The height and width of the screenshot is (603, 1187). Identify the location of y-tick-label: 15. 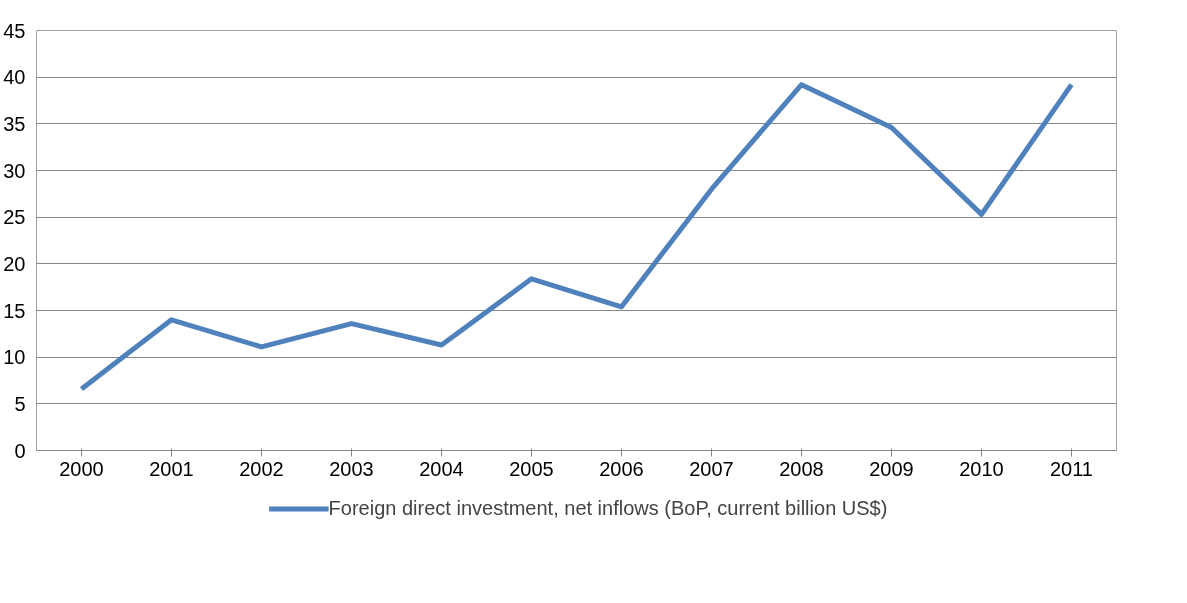
(14, 310).